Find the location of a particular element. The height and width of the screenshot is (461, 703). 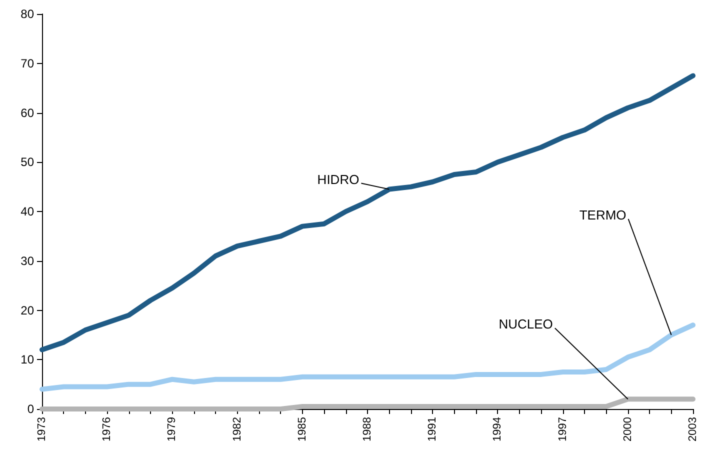

y-tick-label: 60 is located at coordinates (27, 113).